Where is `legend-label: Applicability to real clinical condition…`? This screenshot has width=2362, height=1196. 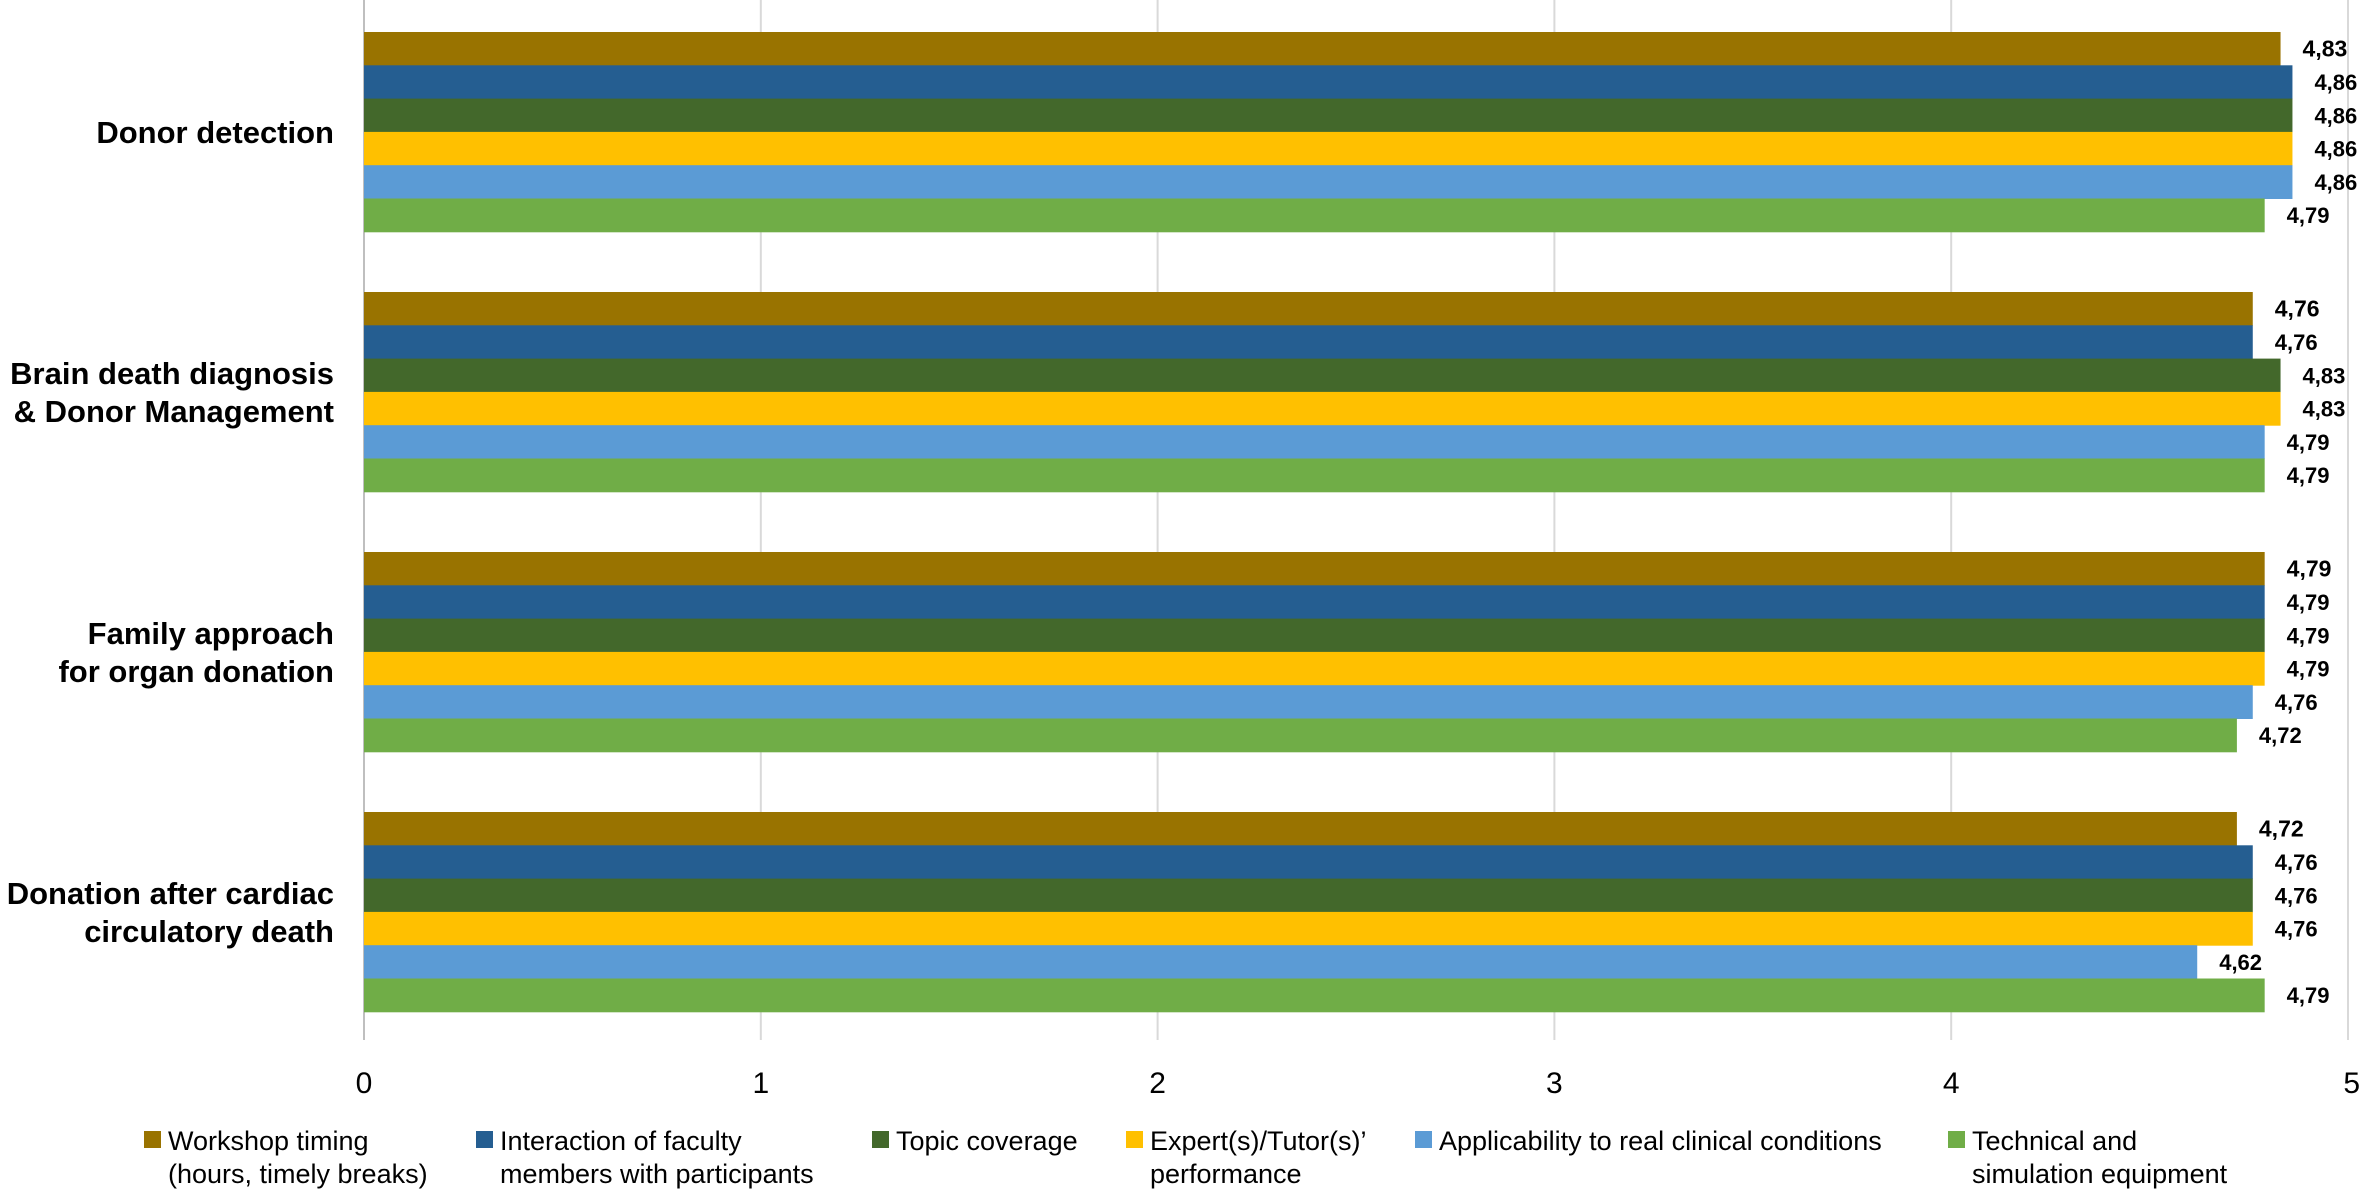 legend-label: Applicability to real clinical condition… is located at coordinates (1660, 1141).